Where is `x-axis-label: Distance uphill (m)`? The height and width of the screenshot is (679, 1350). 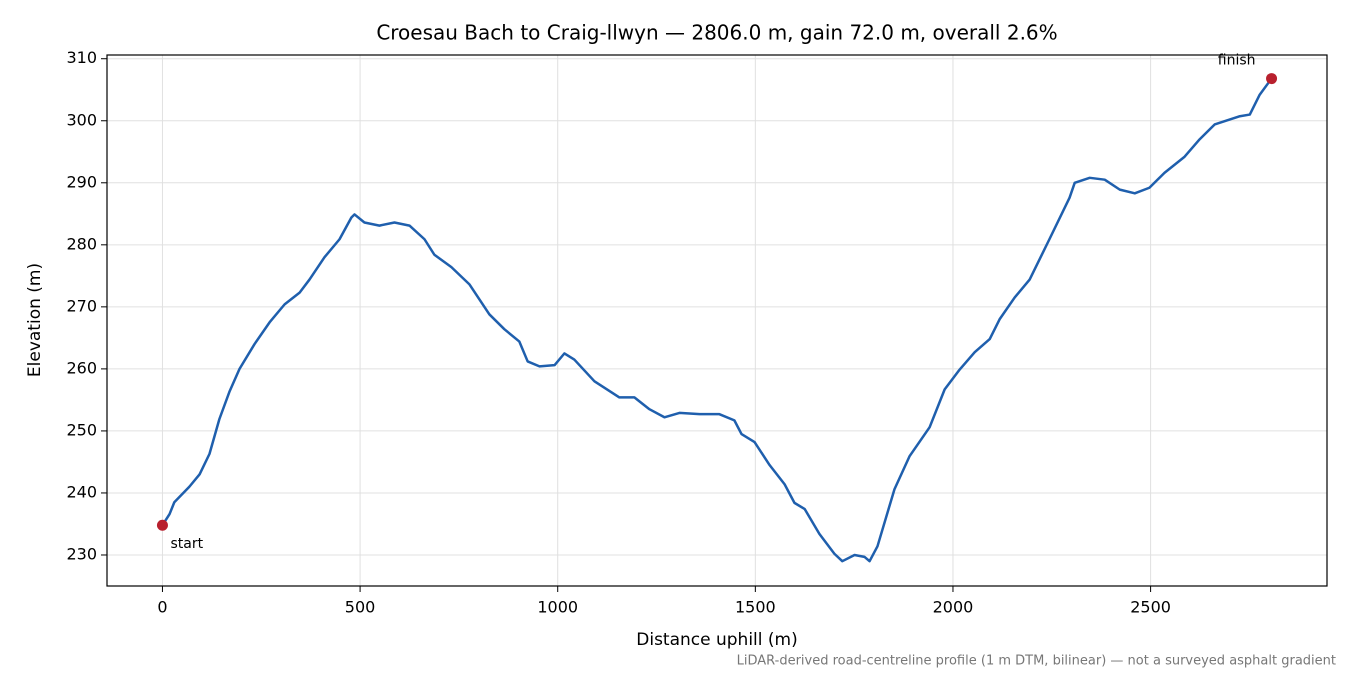
x-axis-label: Distance uphill (m) is located at coordinates (716, 640).